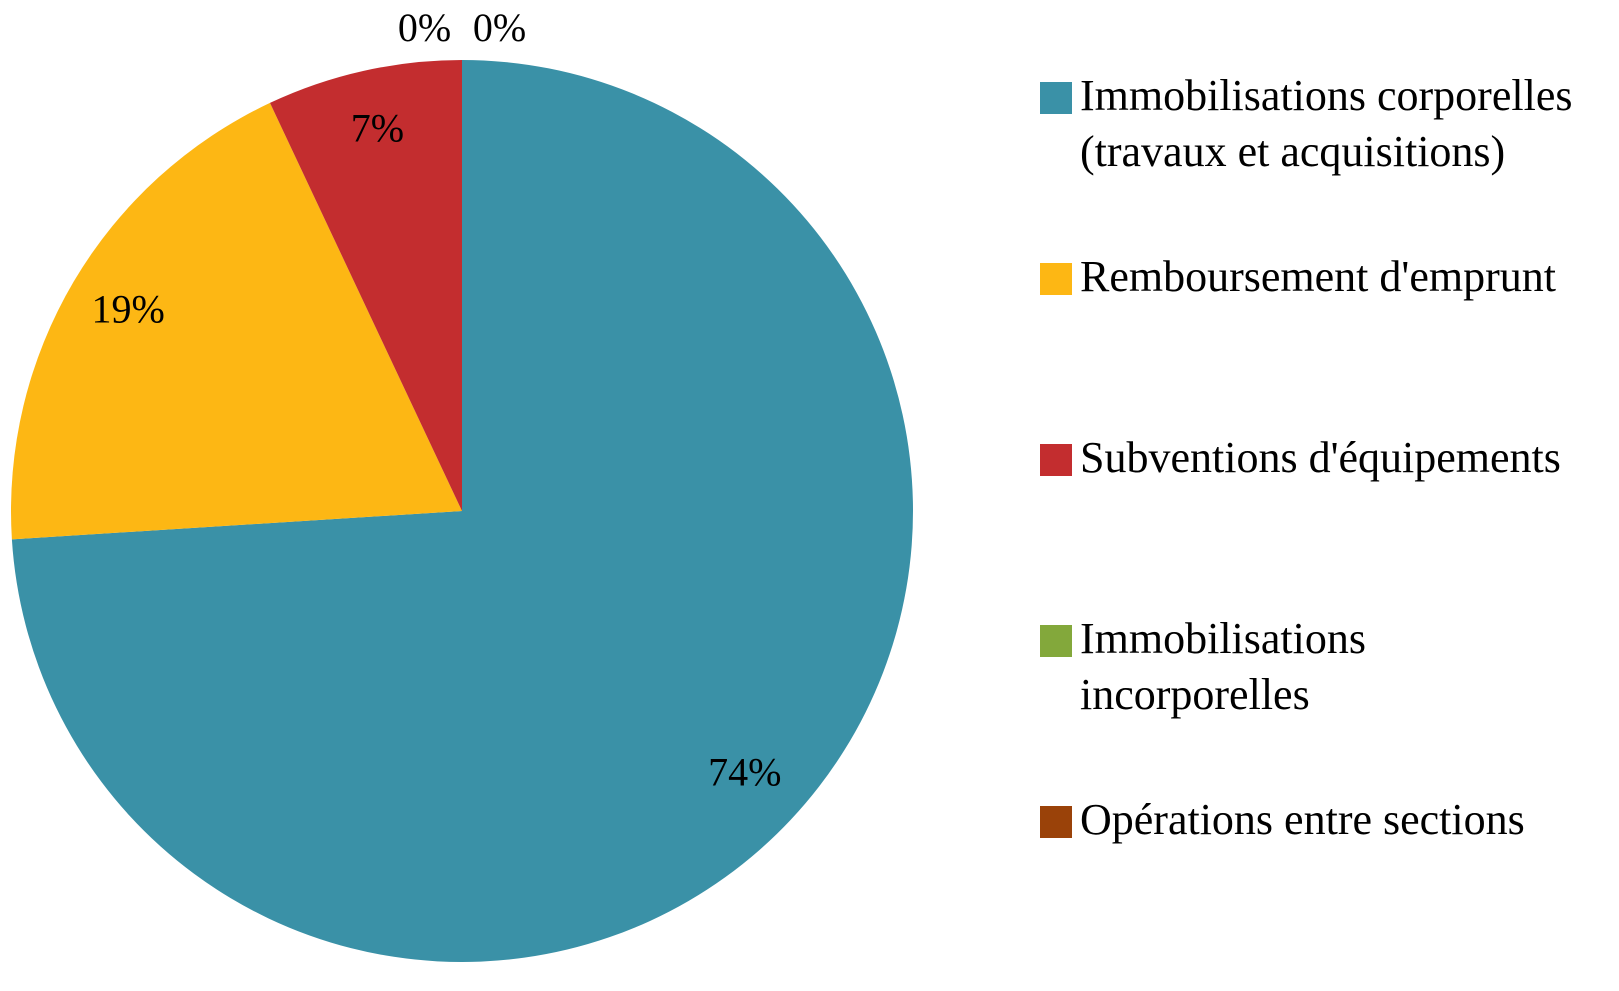  I want to click on legend-entry: Subventions d'équipements, so click(1320, 520).